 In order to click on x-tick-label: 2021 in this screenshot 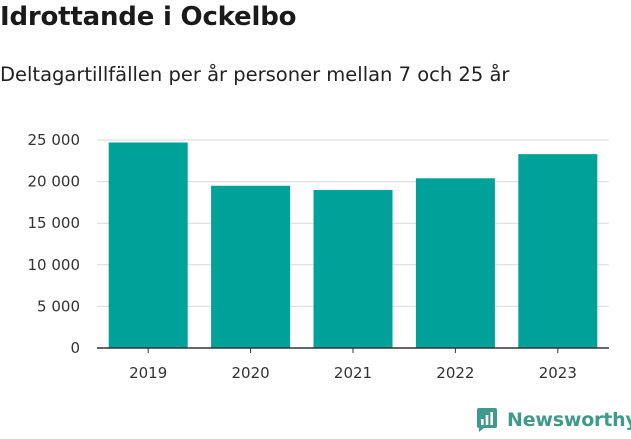, I will do `click(353, 373)`.